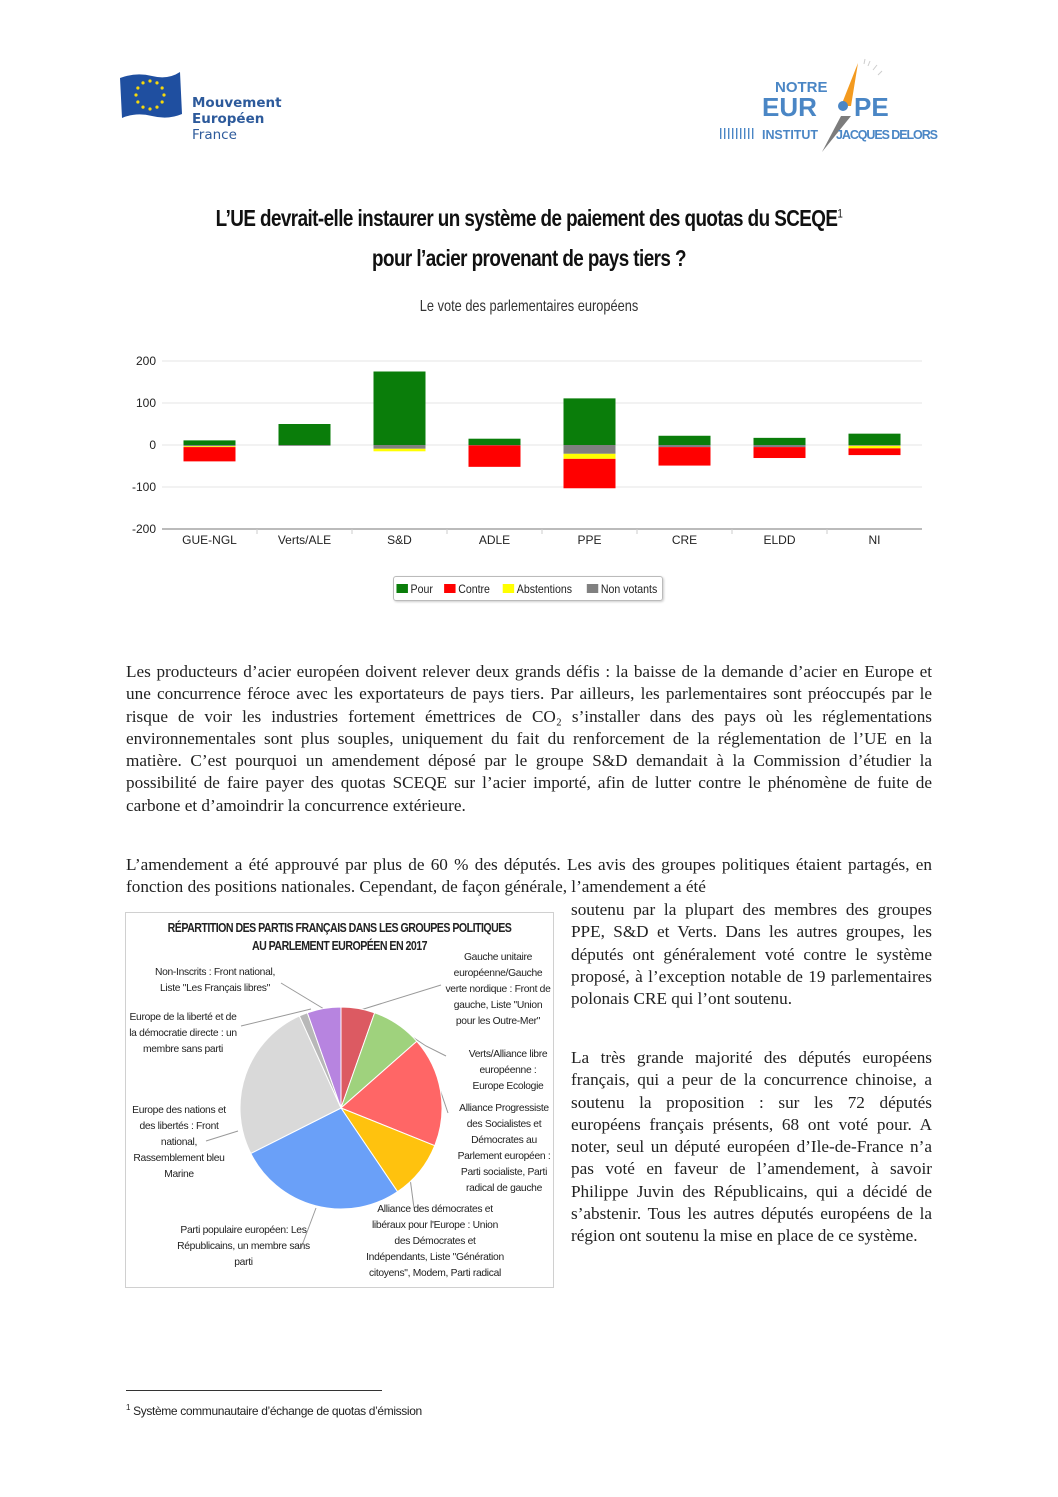  Describe the element at coordinates (228, 119) in the screenshot. I see `logo-line: Européen` at that location.